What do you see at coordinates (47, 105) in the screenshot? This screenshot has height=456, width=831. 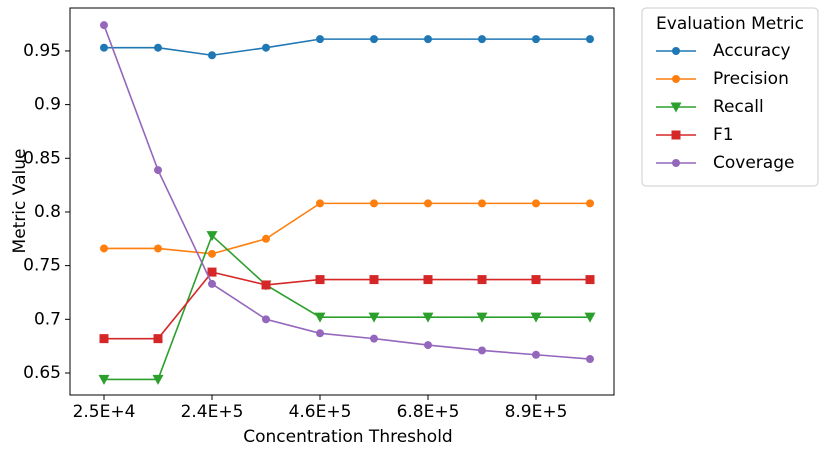 I see `y-tick-label: 0.9` at bounding box center [47, 105].